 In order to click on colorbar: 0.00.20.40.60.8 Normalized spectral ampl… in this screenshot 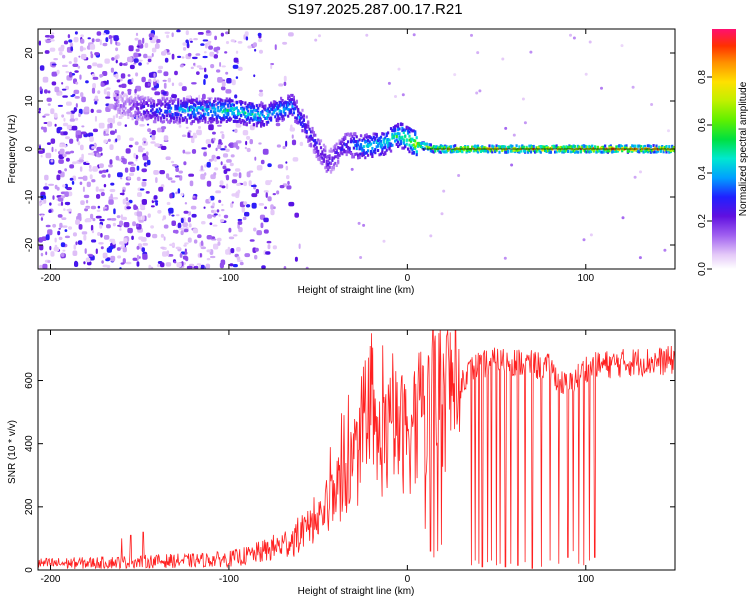, I will do `click(723, 152)`.